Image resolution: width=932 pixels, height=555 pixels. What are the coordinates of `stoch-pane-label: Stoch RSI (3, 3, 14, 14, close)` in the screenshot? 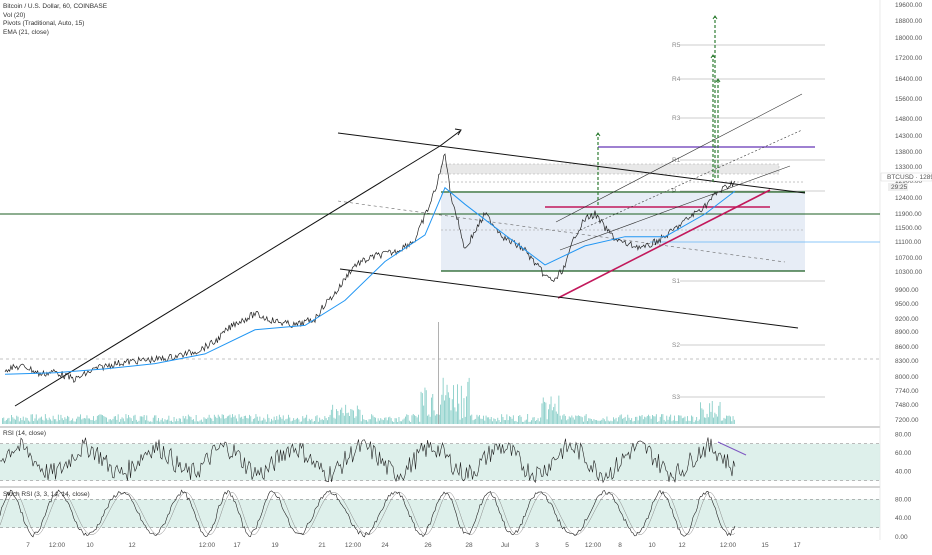 It's located at (46, 494).